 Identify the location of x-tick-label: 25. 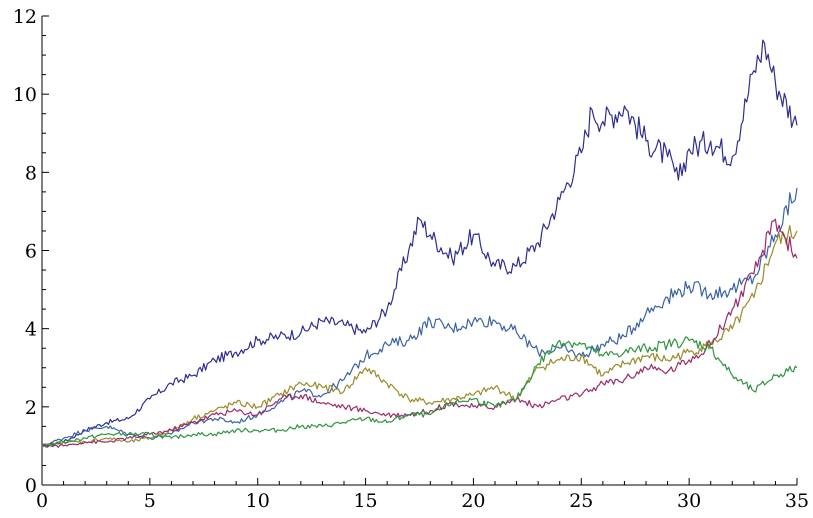
(581, 501).